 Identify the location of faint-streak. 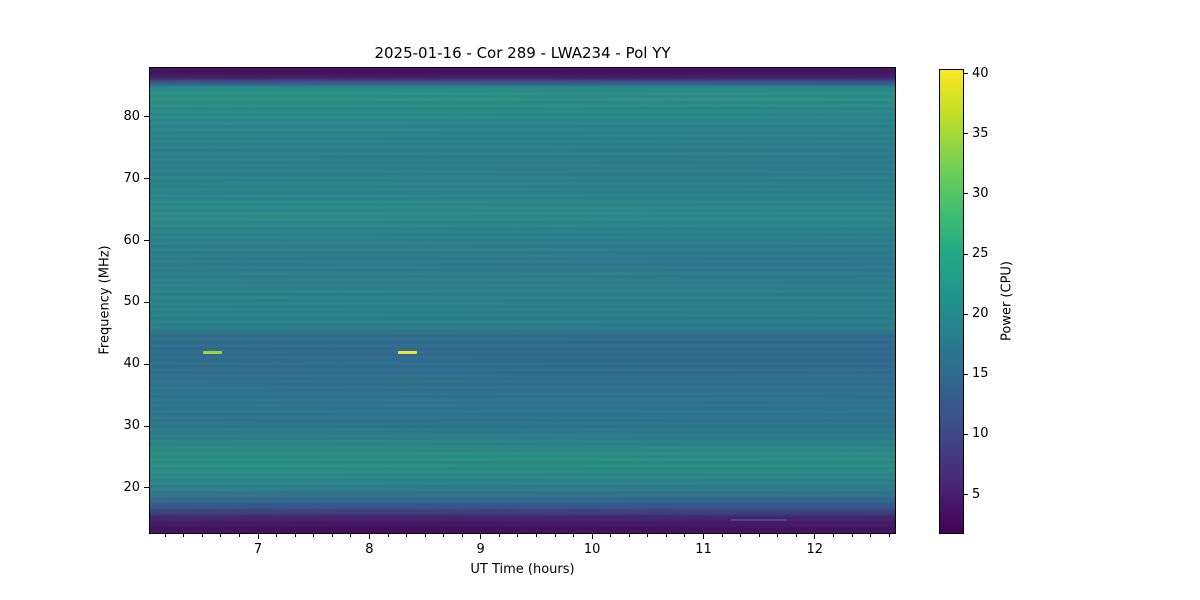
(759, 520).